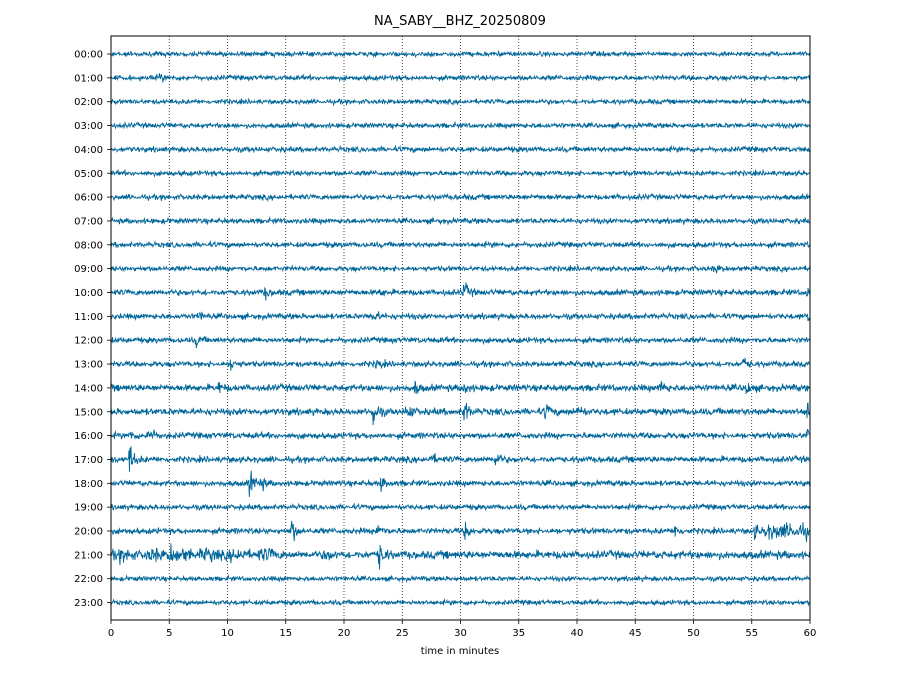 The width and height of the screenshot is (919, 690). What do you see at coordinates (88, 341) in the screenshot?
I see `hour-label: 12:00` at bounding box center [88, 341].